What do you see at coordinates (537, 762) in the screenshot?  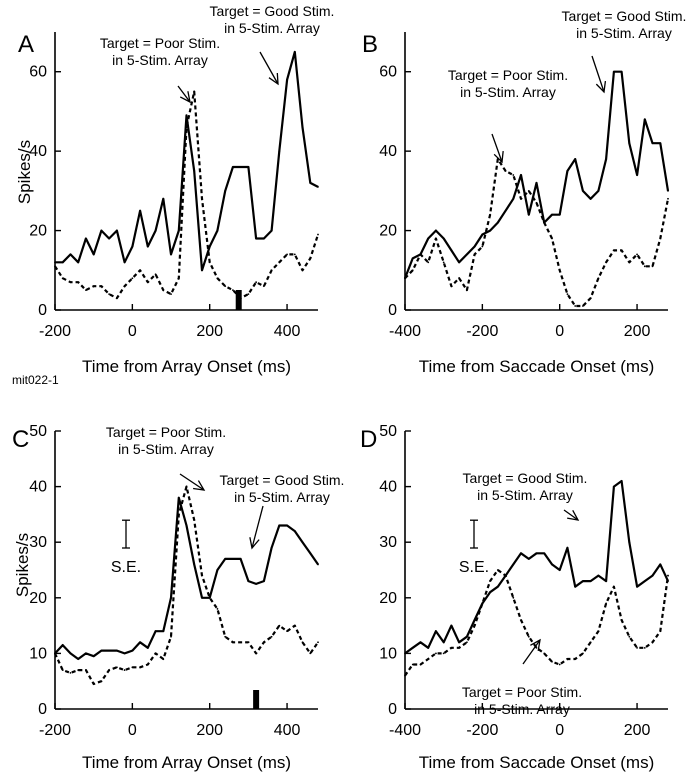 I see `x-axis-label: Time from Saccade Onset (ms)` at bounding box center [537, 762].